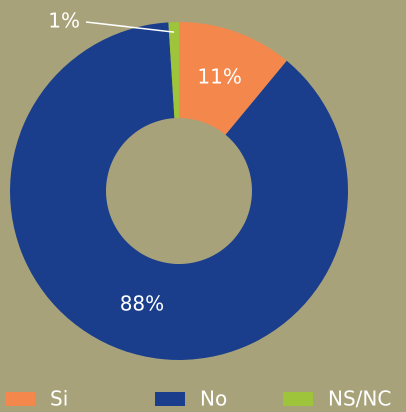  I want to click on value-label: 1%, so click(64, 21).